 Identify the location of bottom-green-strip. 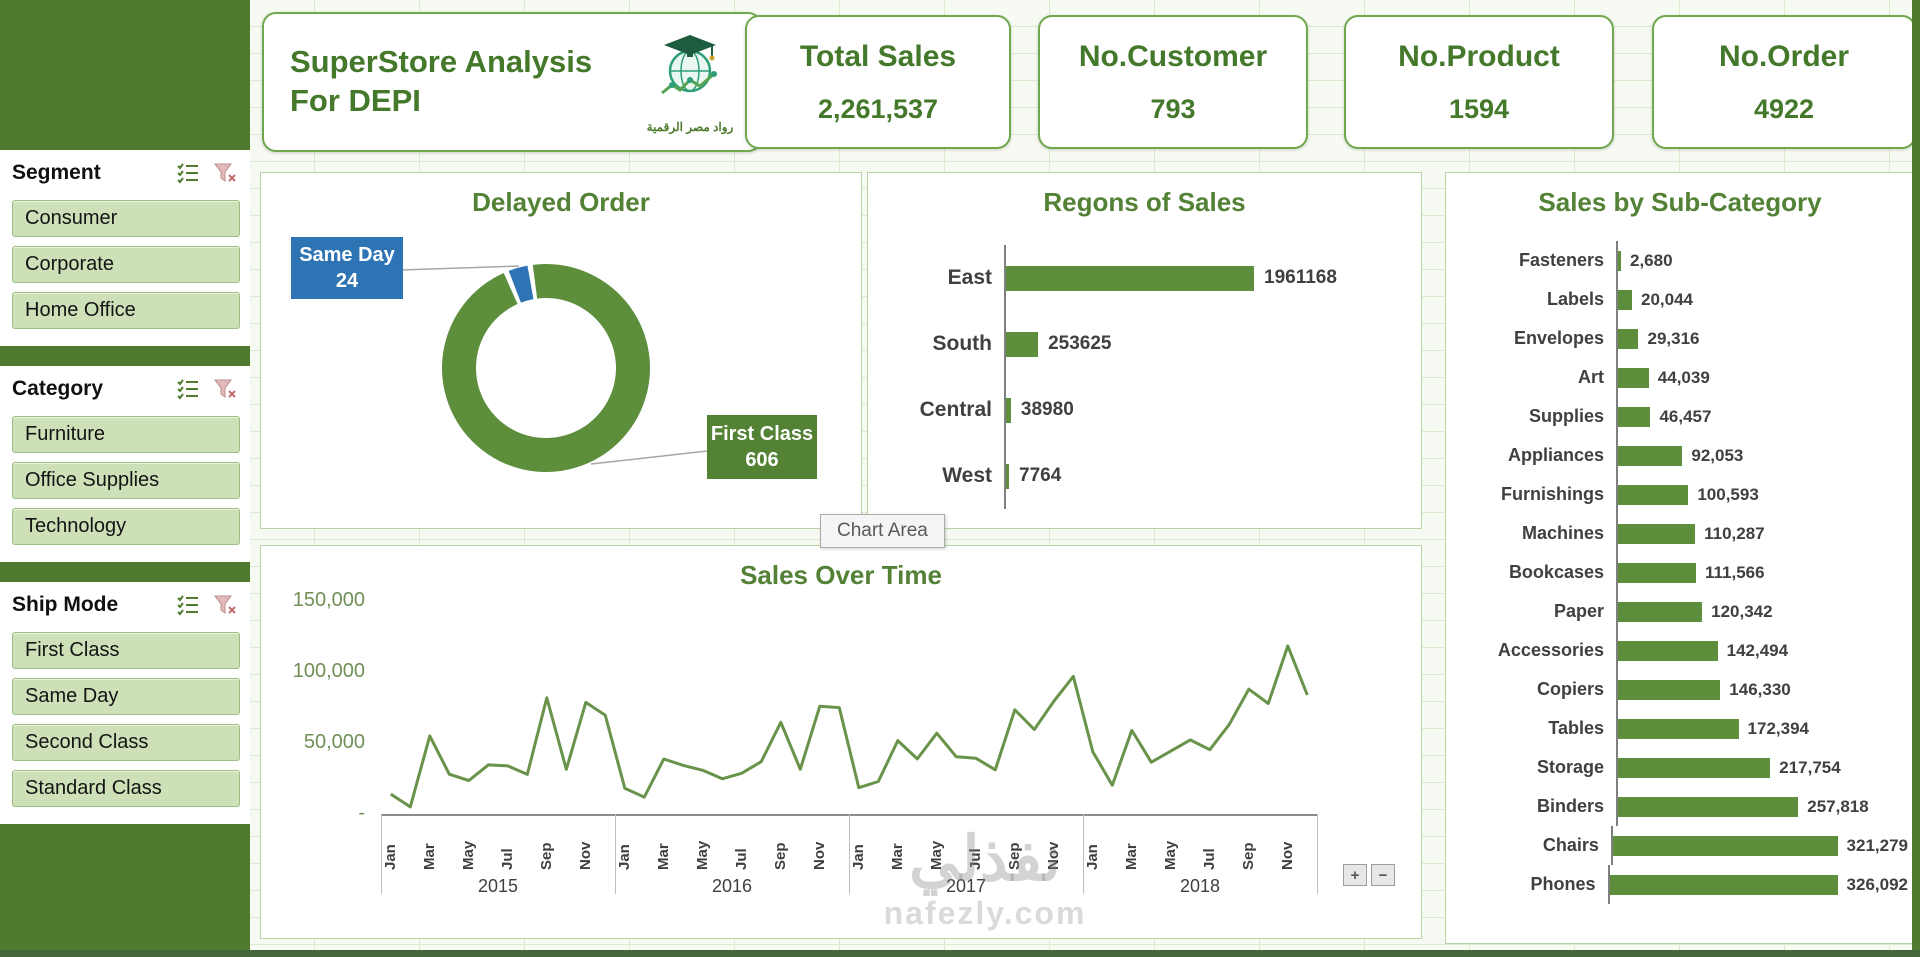
(960, 953).